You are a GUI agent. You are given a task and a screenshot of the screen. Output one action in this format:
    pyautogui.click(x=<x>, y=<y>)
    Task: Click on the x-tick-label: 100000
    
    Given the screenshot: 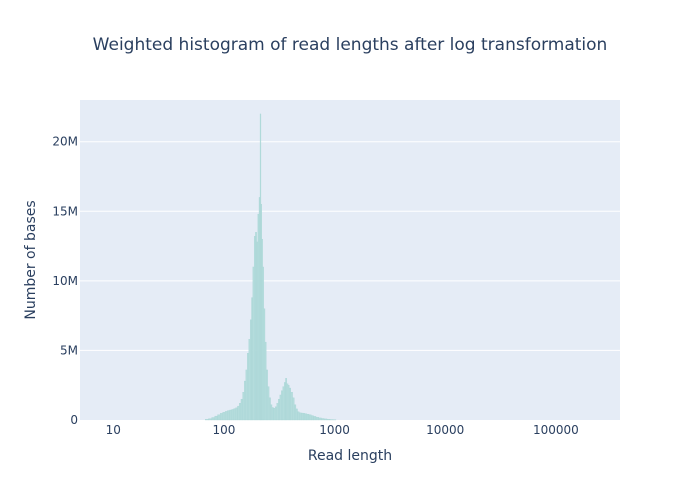 What is the action you would take?
    pyautogui.click(x=556, y=430)
    